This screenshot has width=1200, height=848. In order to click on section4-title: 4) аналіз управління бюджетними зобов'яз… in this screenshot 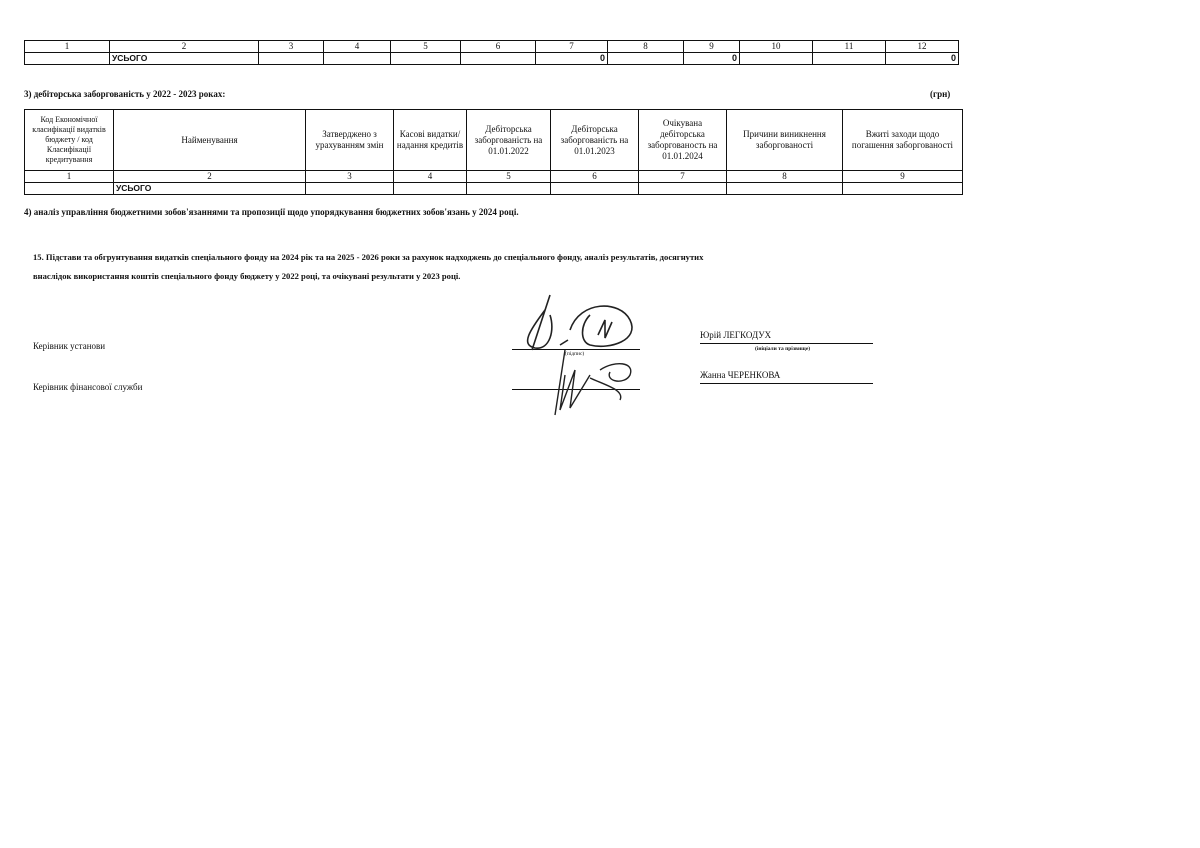, I will do `click(271, 212)`.